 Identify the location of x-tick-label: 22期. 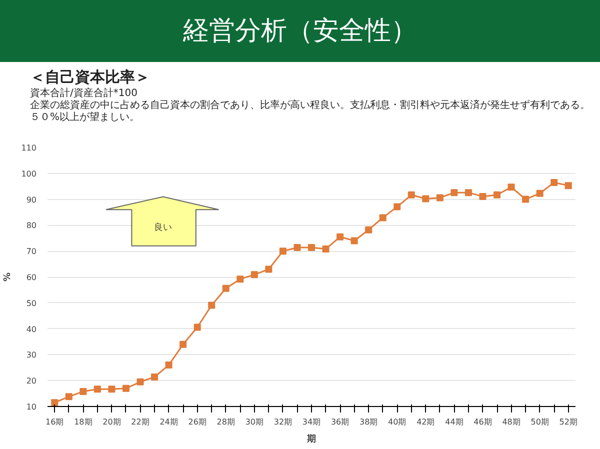
(140, 422).